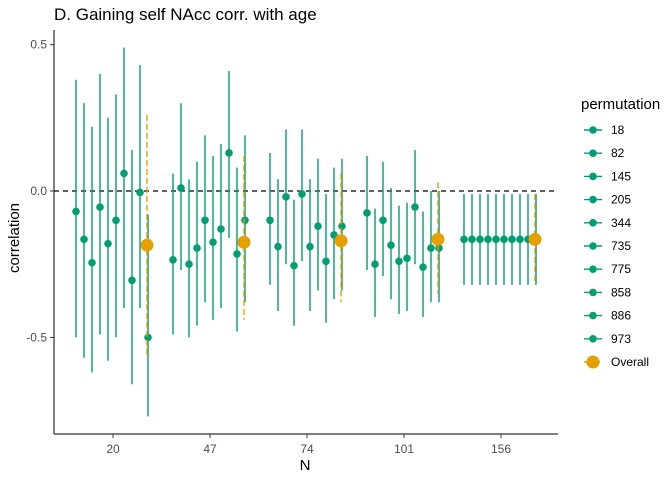 The width and height of the screenshot is (672, 480). I want to click on x-tick-label: 156, so click(501, 449).